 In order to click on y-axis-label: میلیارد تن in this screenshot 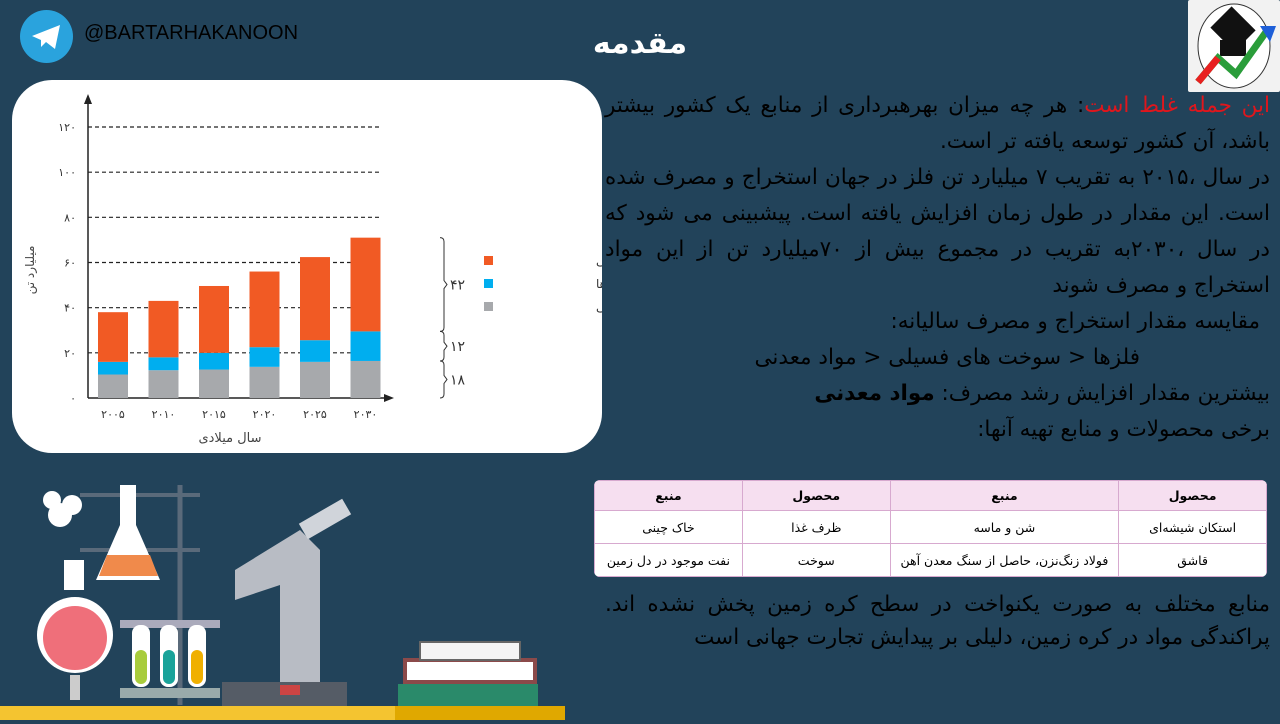, I will do `click(30, 270)`.